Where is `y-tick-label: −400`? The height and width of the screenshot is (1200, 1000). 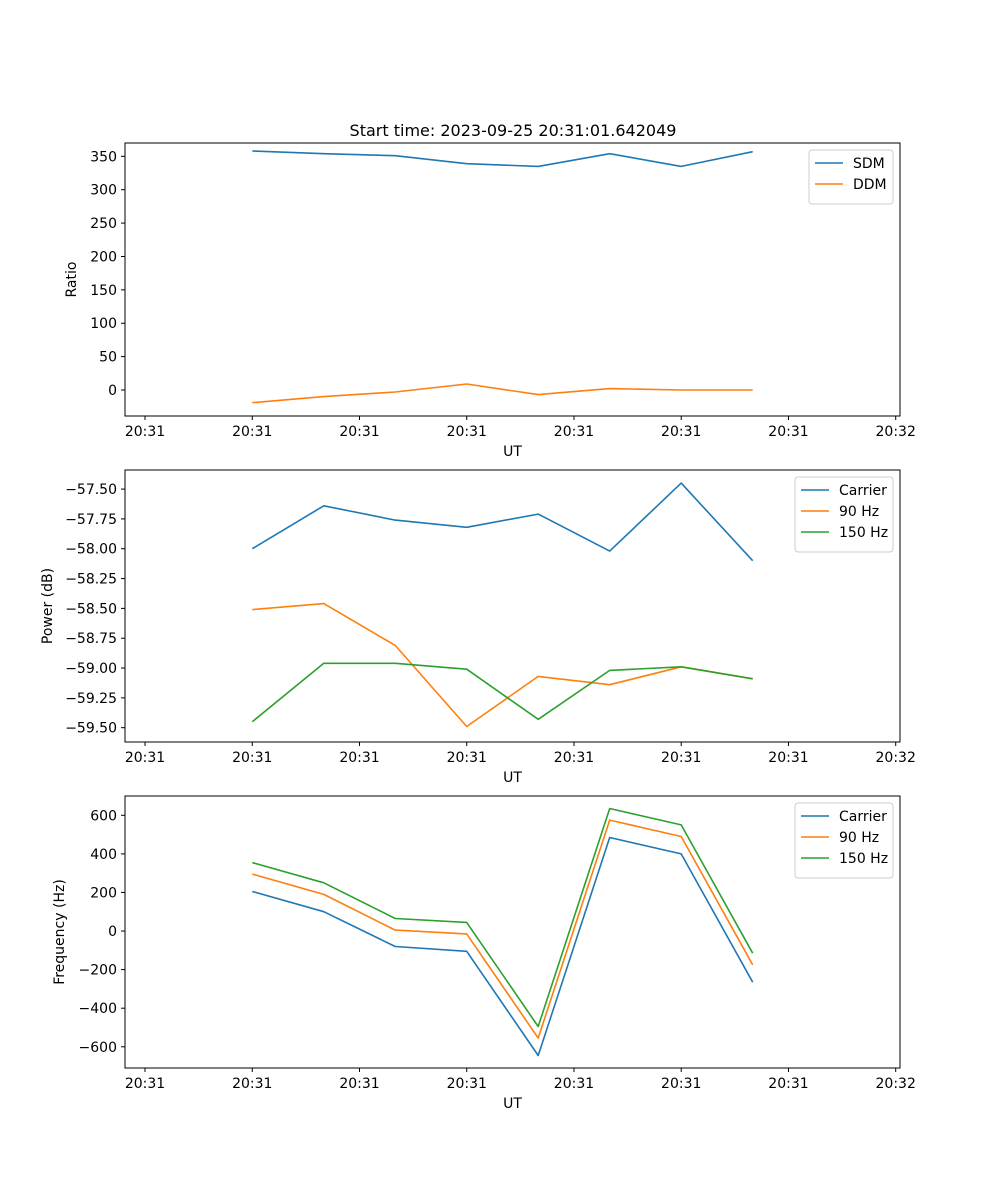 y-tick-label: −400 is located at coordinates (98, 1009).